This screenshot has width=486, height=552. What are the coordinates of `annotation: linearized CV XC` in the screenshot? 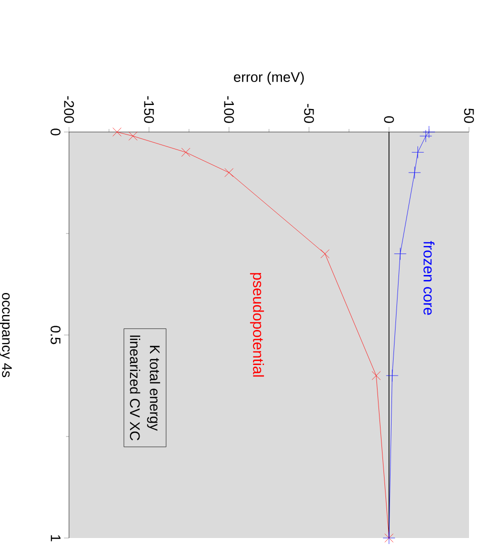 It's located at (135, 388).